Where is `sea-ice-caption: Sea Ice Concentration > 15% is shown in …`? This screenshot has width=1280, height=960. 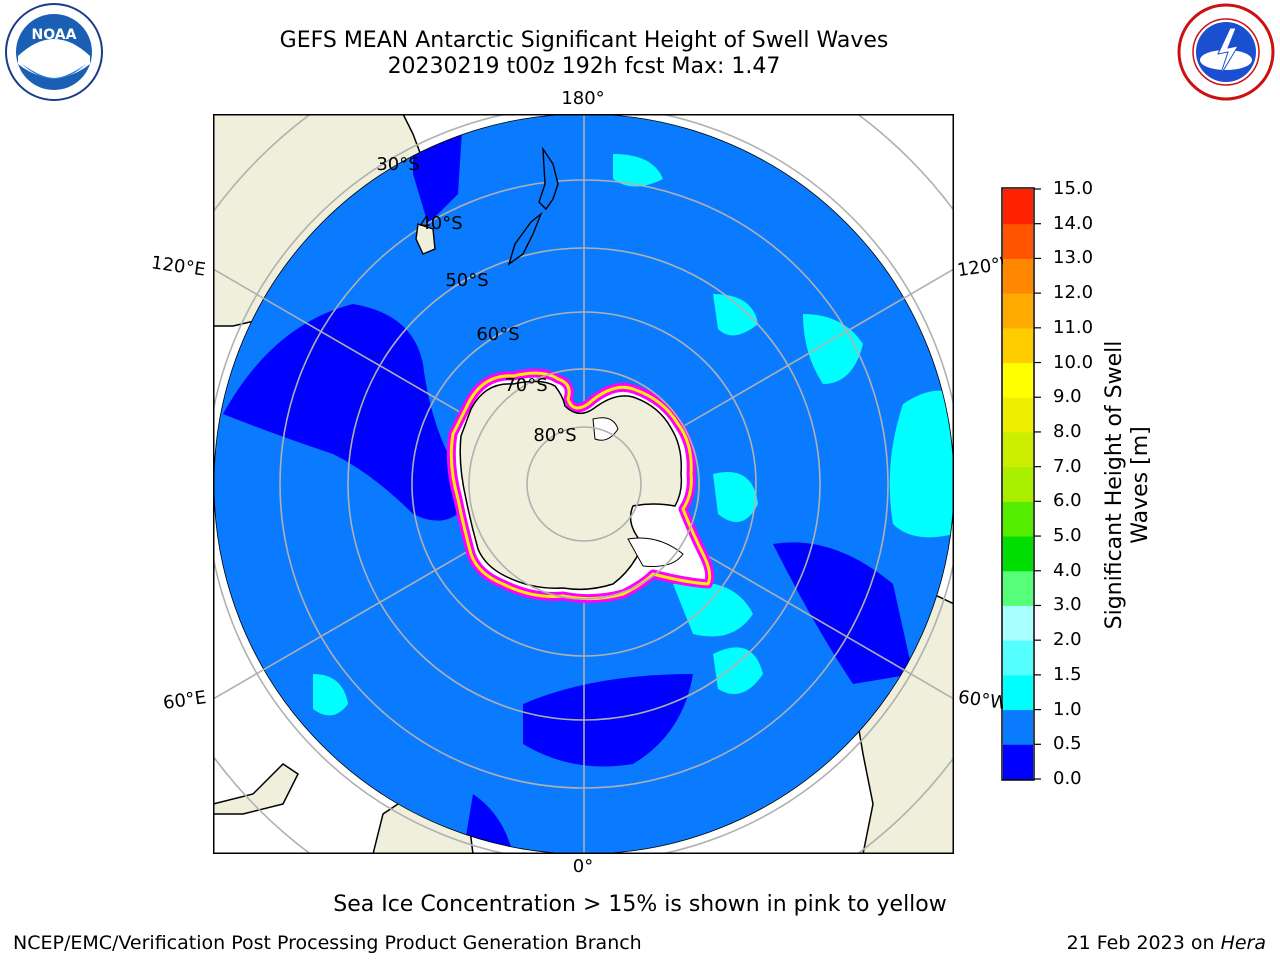
sea-ice-caption: Sea Ice Concentration > 15% is shown in … is located at coordinates (640, 904).